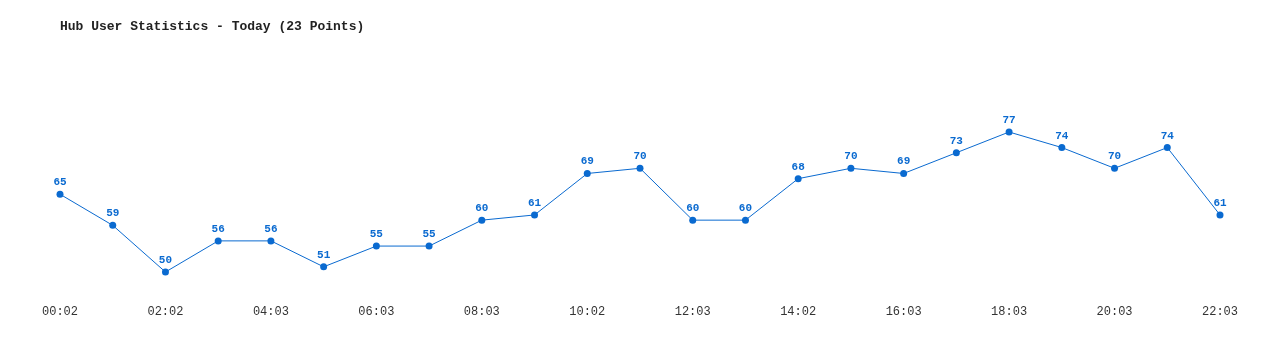 The width and height of the screenshot is (1280, 350). What do you see at coordinates (60, 312) in the screenshot?
I see `x-tick-label: 00:02` at bounding box center [60, 312].